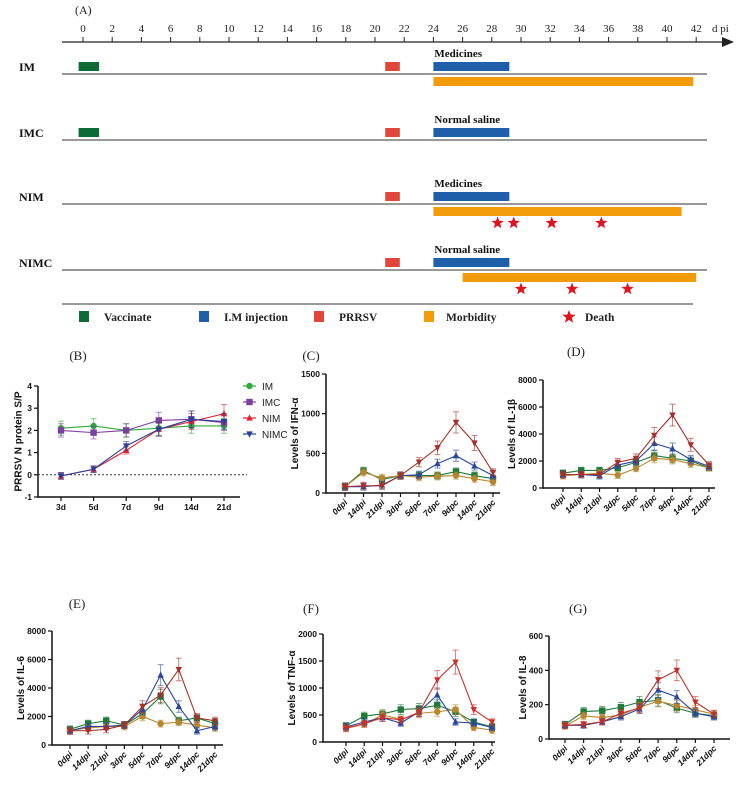  What do you see at coordinates (261, 403) in the screenshot?
I see `legend-item-imc: IMC` at bounding box center [261, 403].